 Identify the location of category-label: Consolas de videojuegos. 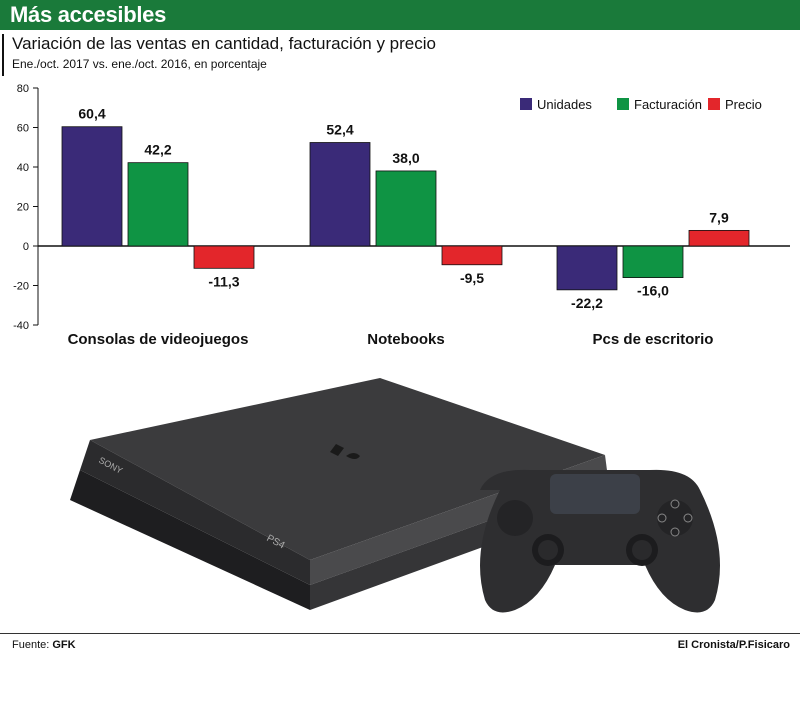
(158, 339).